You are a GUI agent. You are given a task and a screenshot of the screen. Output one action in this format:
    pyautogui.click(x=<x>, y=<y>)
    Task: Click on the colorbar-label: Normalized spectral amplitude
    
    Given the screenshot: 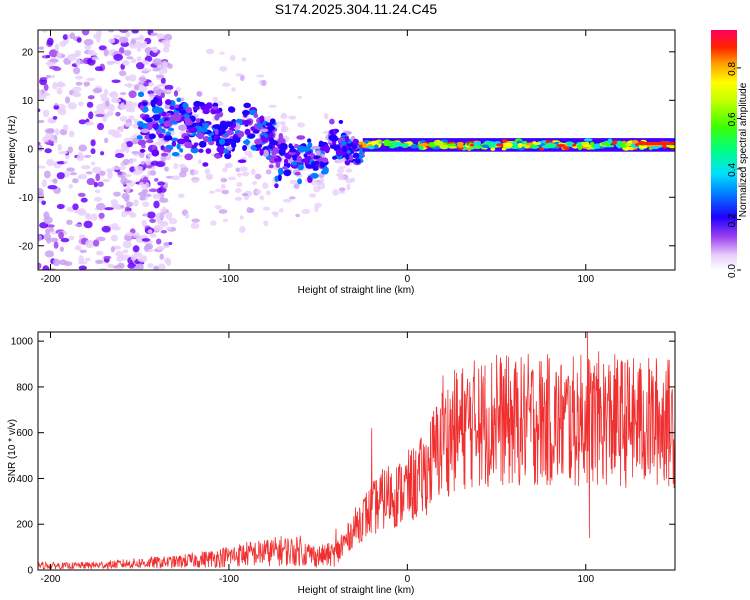 What is the action you would take?
    pyautogui.click(x=743, y=149)
    